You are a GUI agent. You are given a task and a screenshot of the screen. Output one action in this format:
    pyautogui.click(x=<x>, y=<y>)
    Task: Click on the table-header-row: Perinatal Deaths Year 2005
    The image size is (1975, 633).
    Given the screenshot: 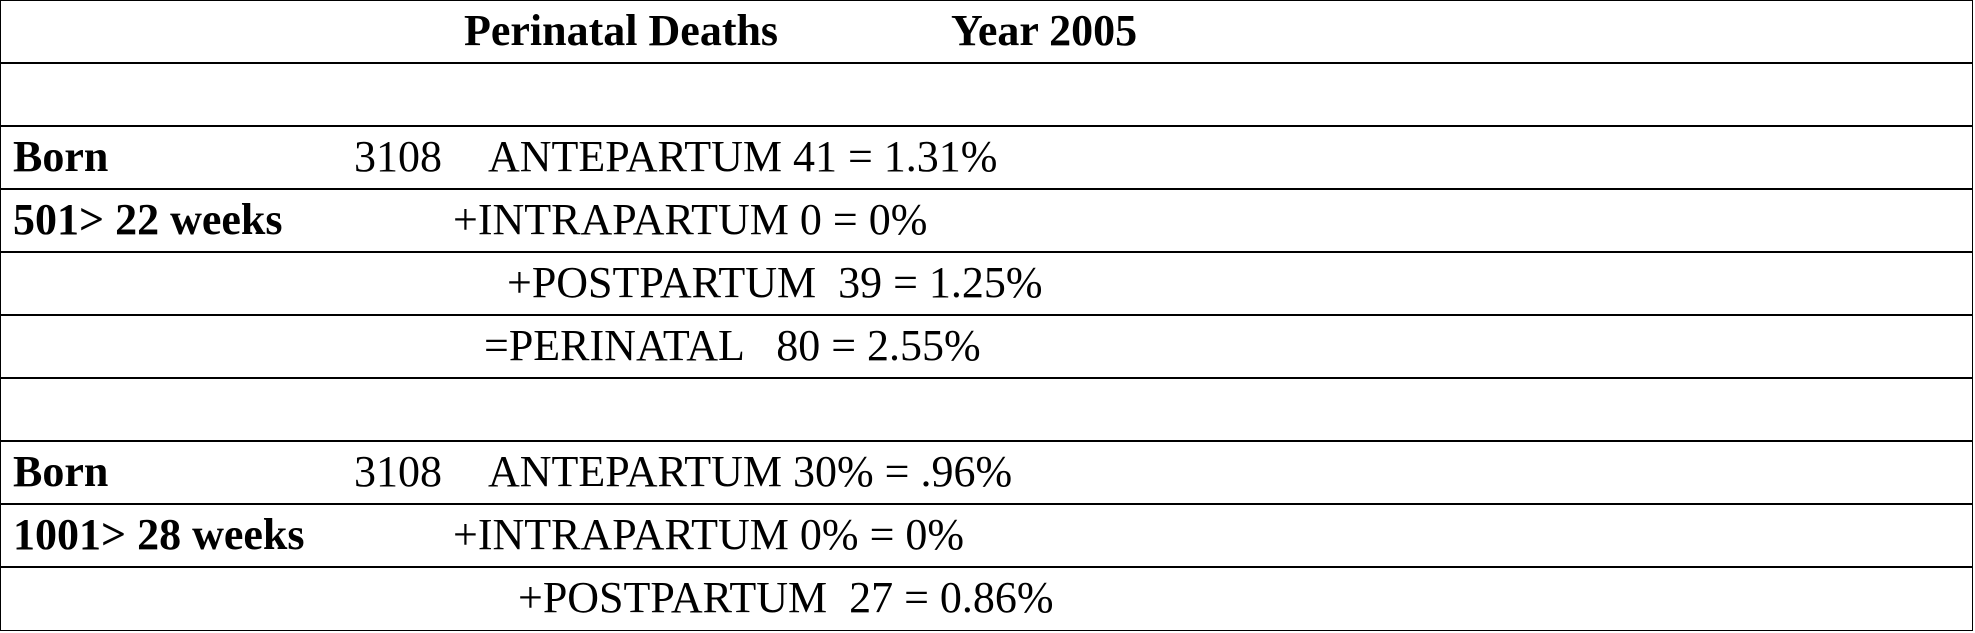 What is the action you would take?
    pyautogui.click(x=986, y=31)
    